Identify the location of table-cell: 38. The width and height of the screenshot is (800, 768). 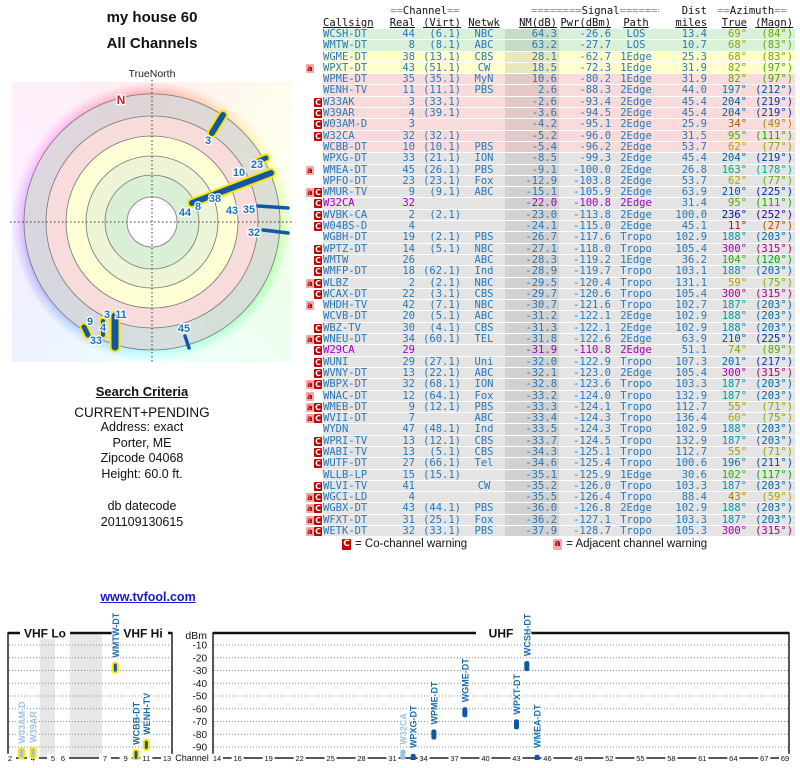
(402, 57).